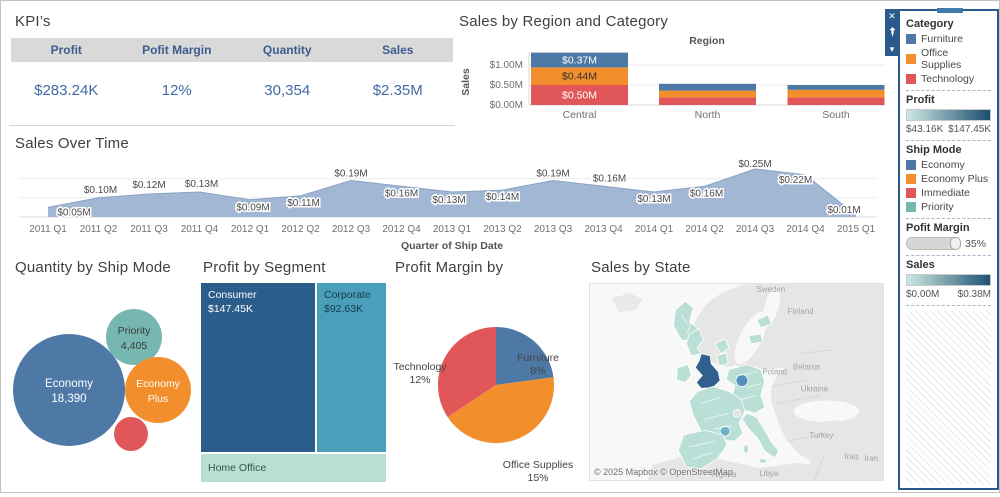  What do you see at coordinates (663, 472) in the screenshot?
I see `map-attribution: © 2025 Mapbox © OpenStreetMap` at bounding box center [663, 472].